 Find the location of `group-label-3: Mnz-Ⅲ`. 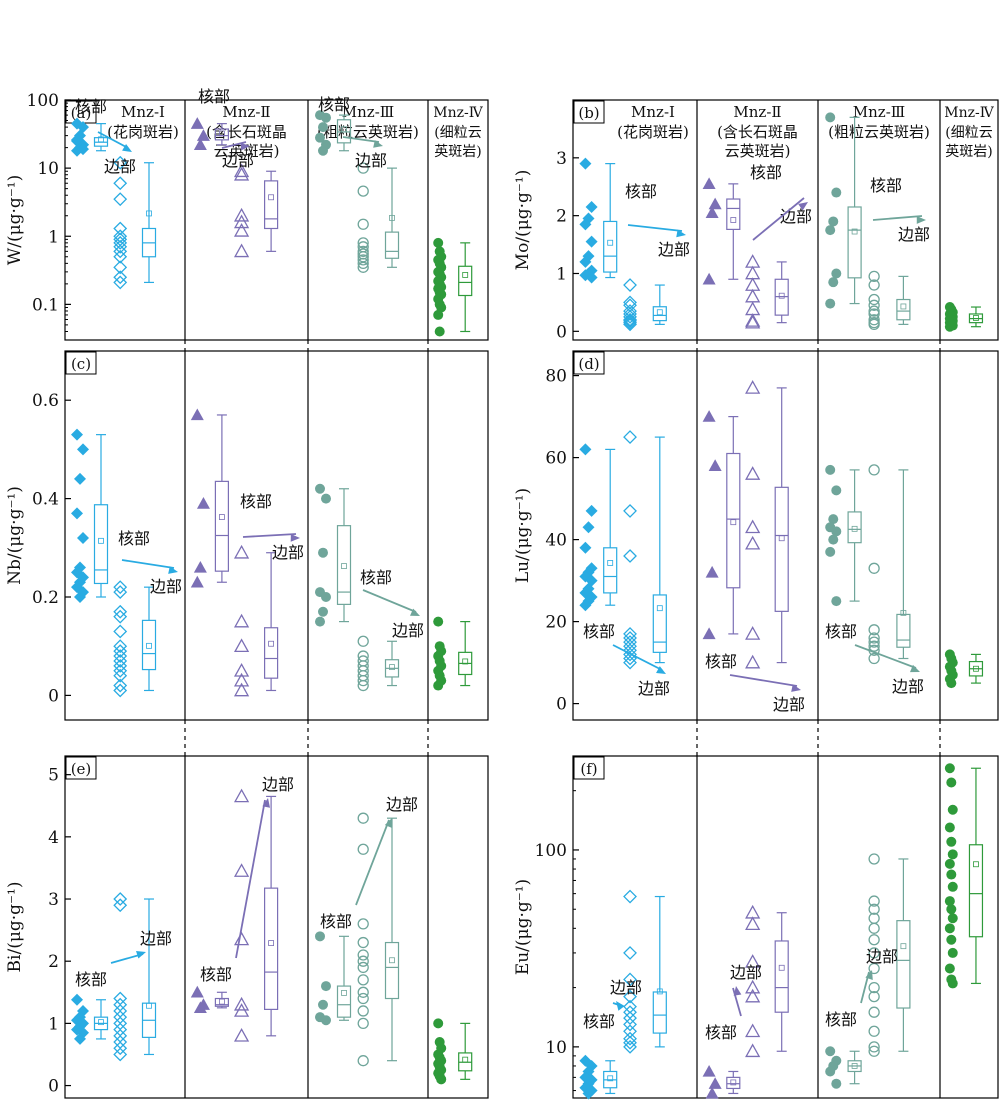

group-label-3: Mnz-Ⅲ is located at coordinates (879, 112).